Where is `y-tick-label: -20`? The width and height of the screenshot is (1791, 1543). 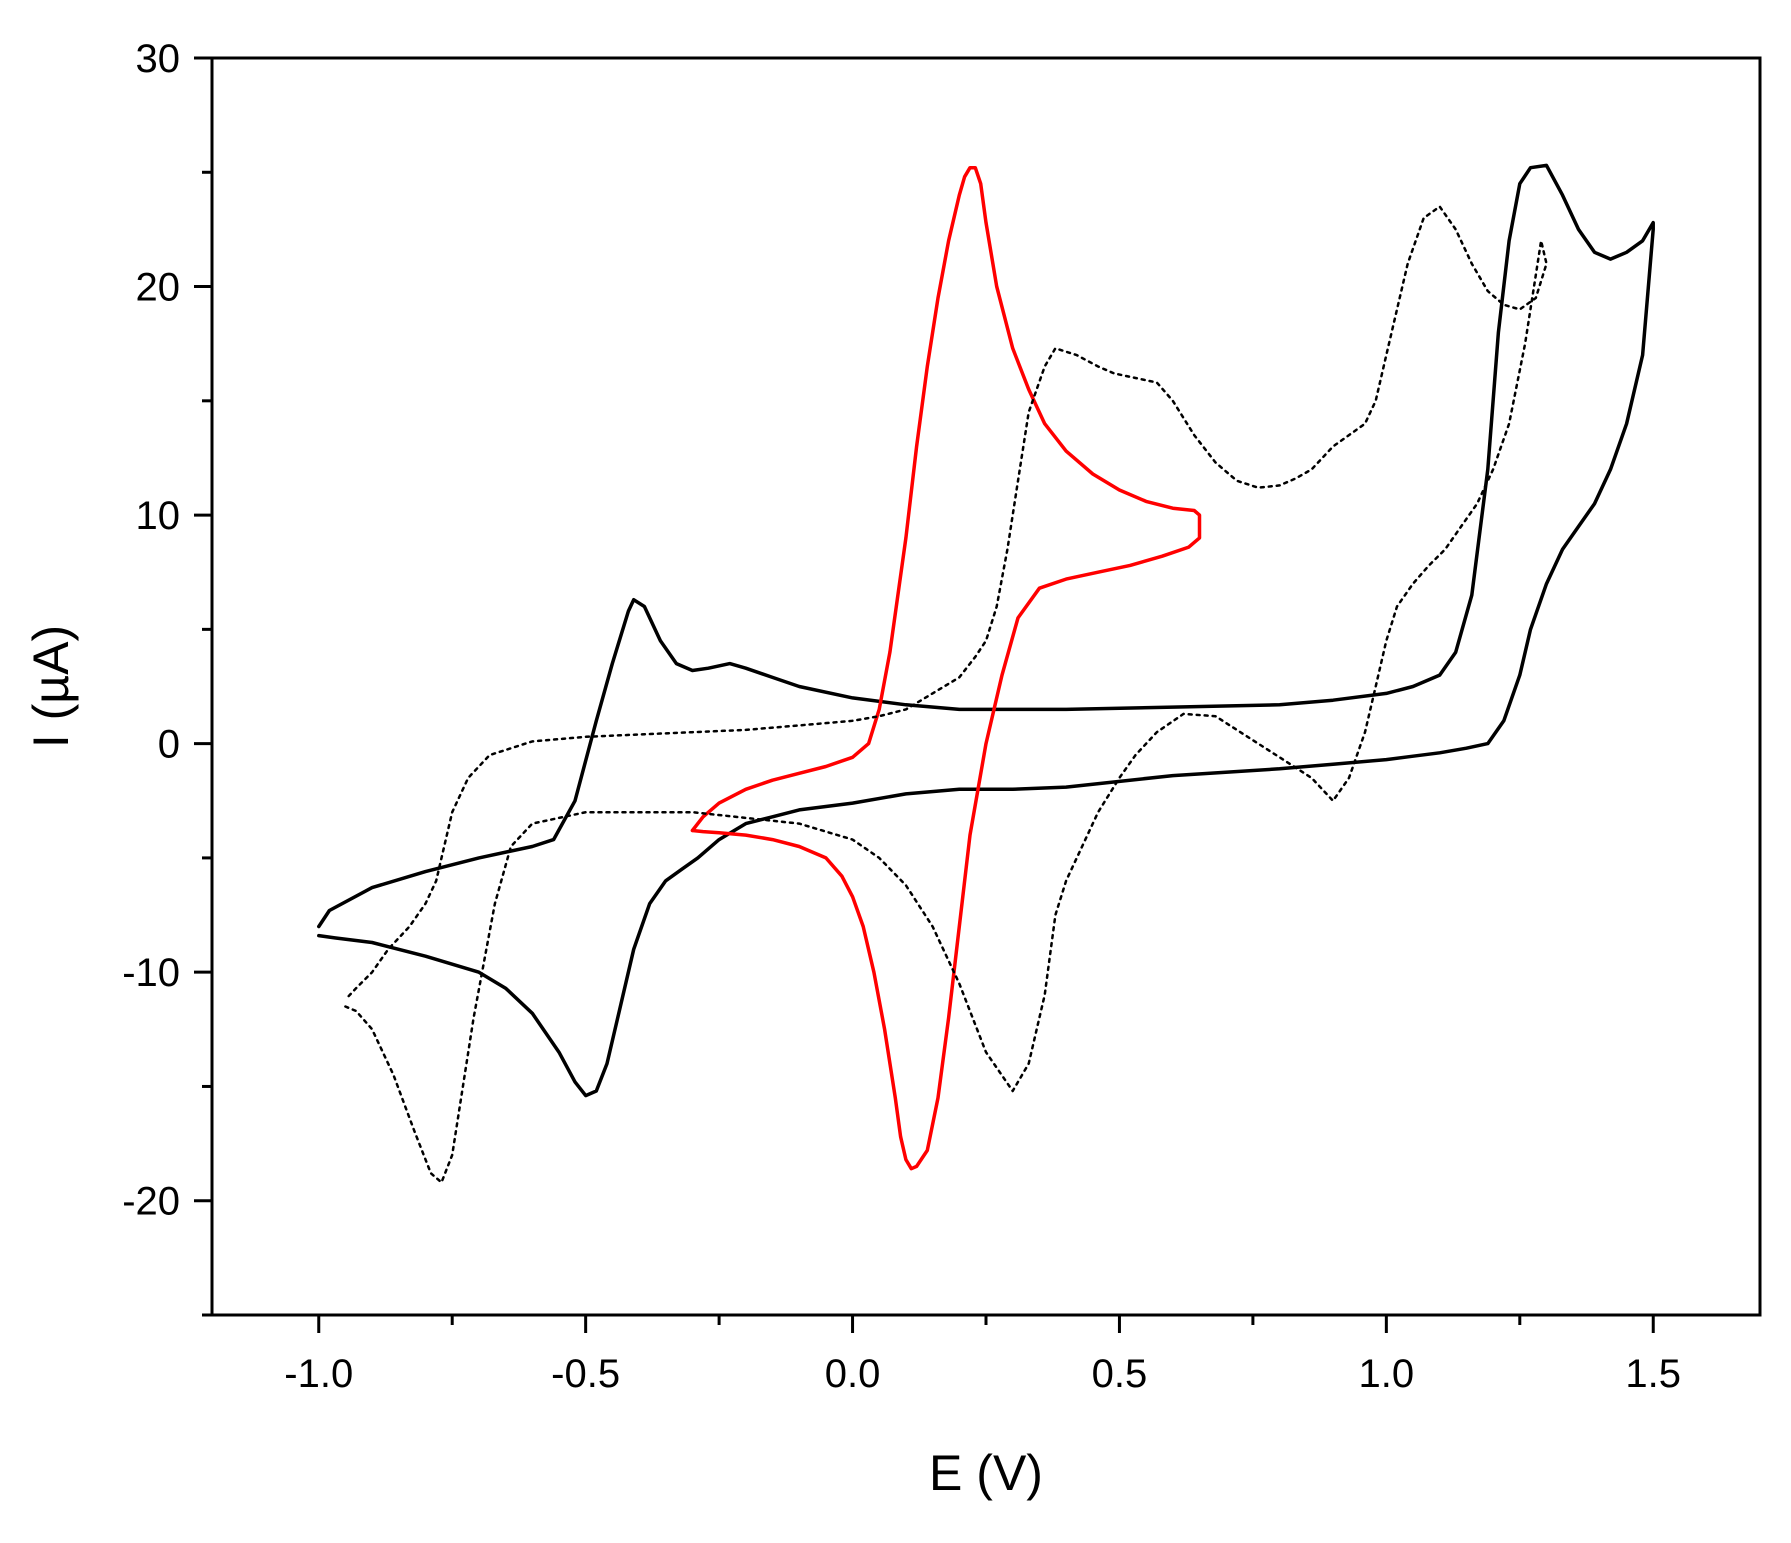
y-tick-label: -20 is located at coordinates (151, 1202).